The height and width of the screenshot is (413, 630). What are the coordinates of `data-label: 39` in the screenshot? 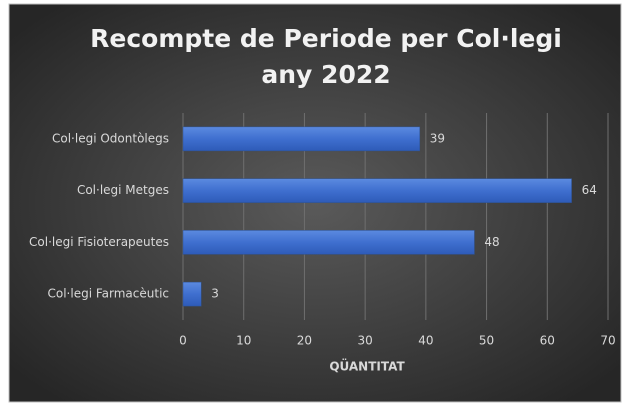 It's located at (437, 138).